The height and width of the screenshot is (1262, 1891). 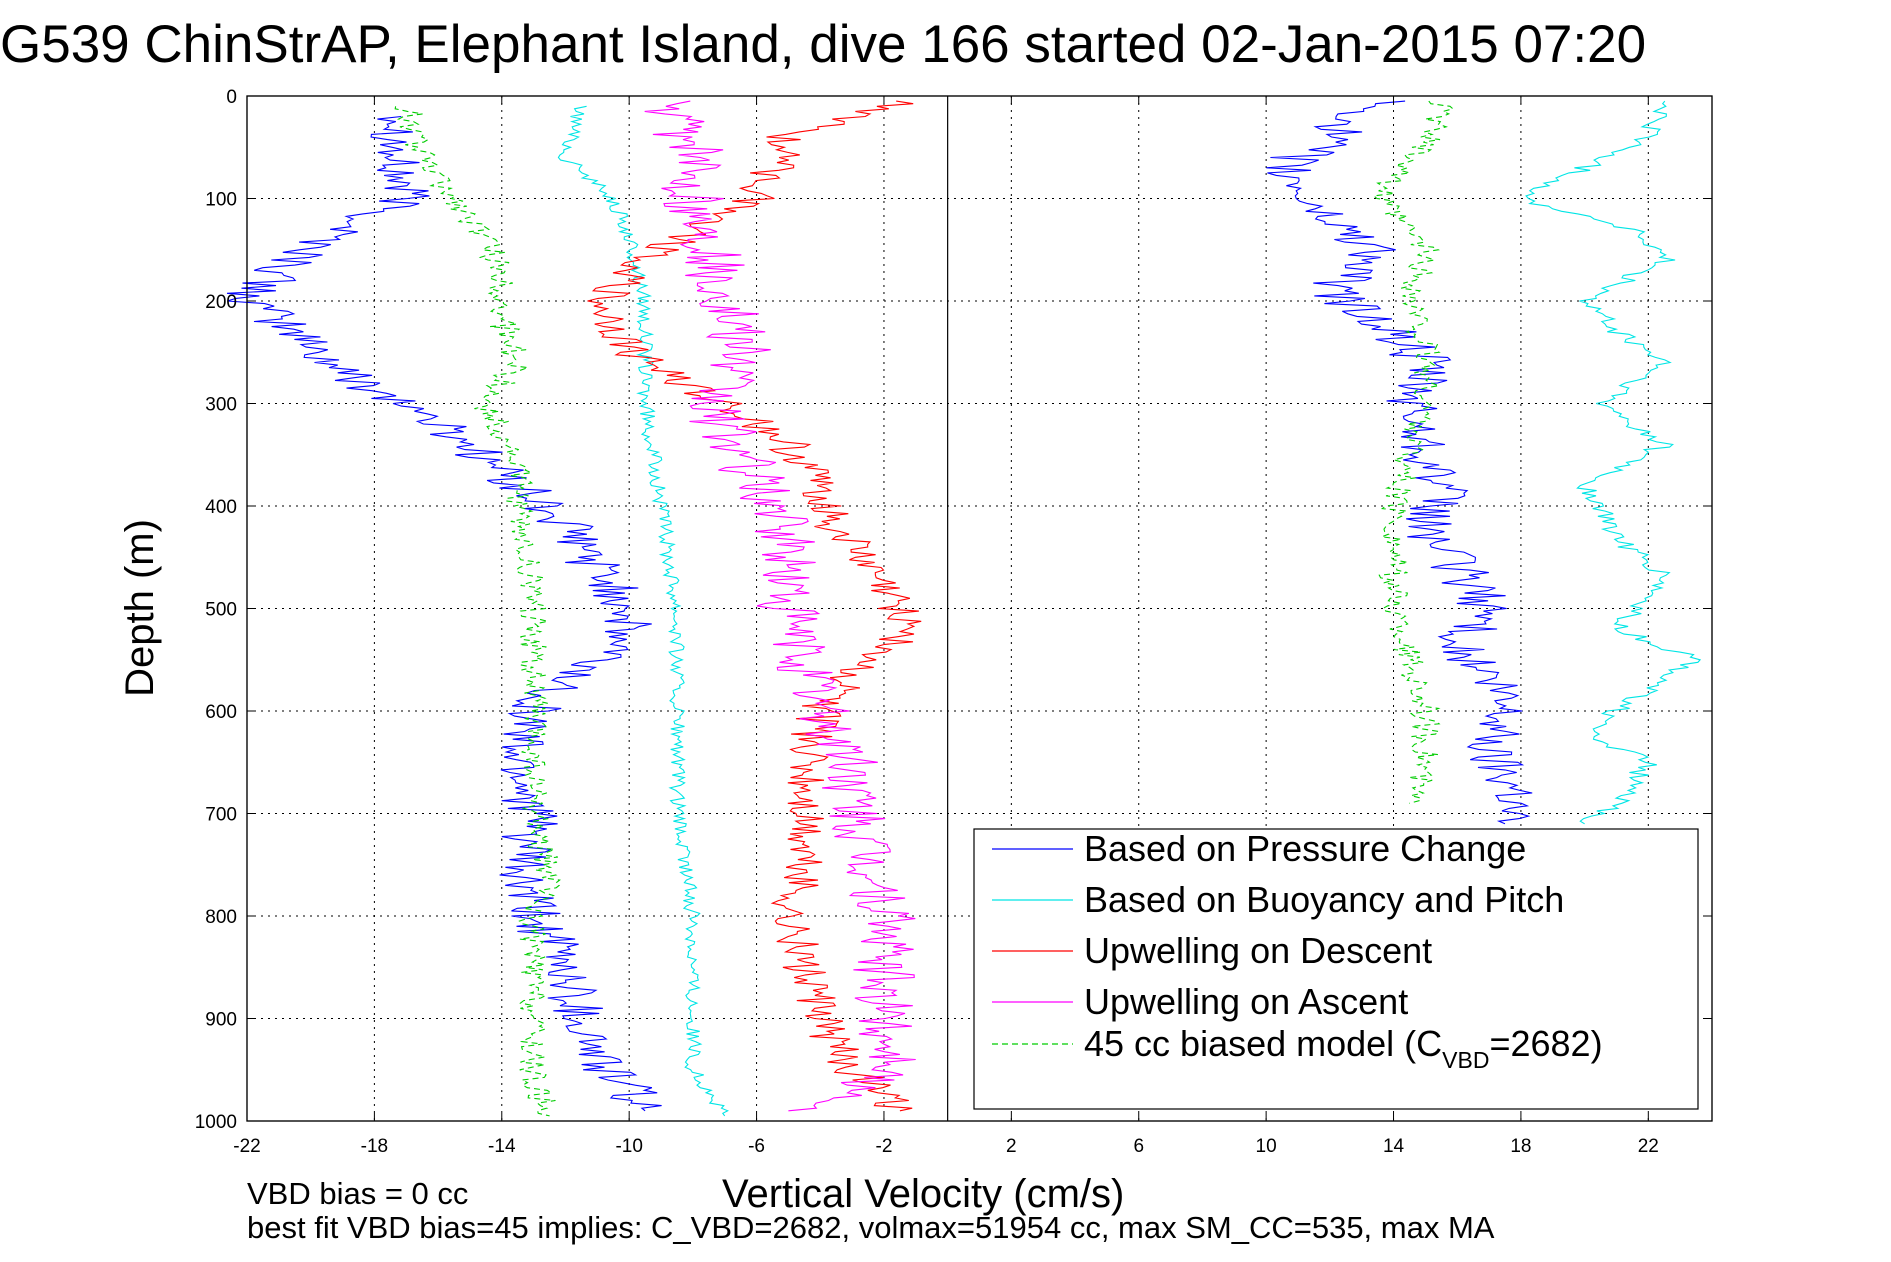 I want to click on legend-label-text: Upwelling on Descent, so click(x=1258, y=950).